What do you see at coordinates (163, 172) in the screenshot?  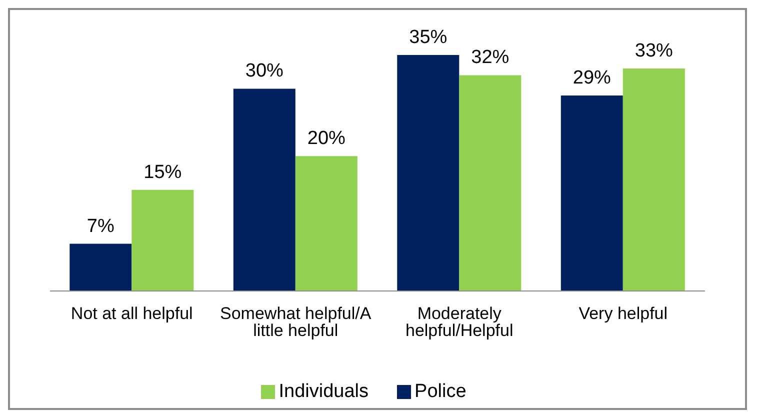 I see `data-label: 15%` at bounding box center [163, 172].